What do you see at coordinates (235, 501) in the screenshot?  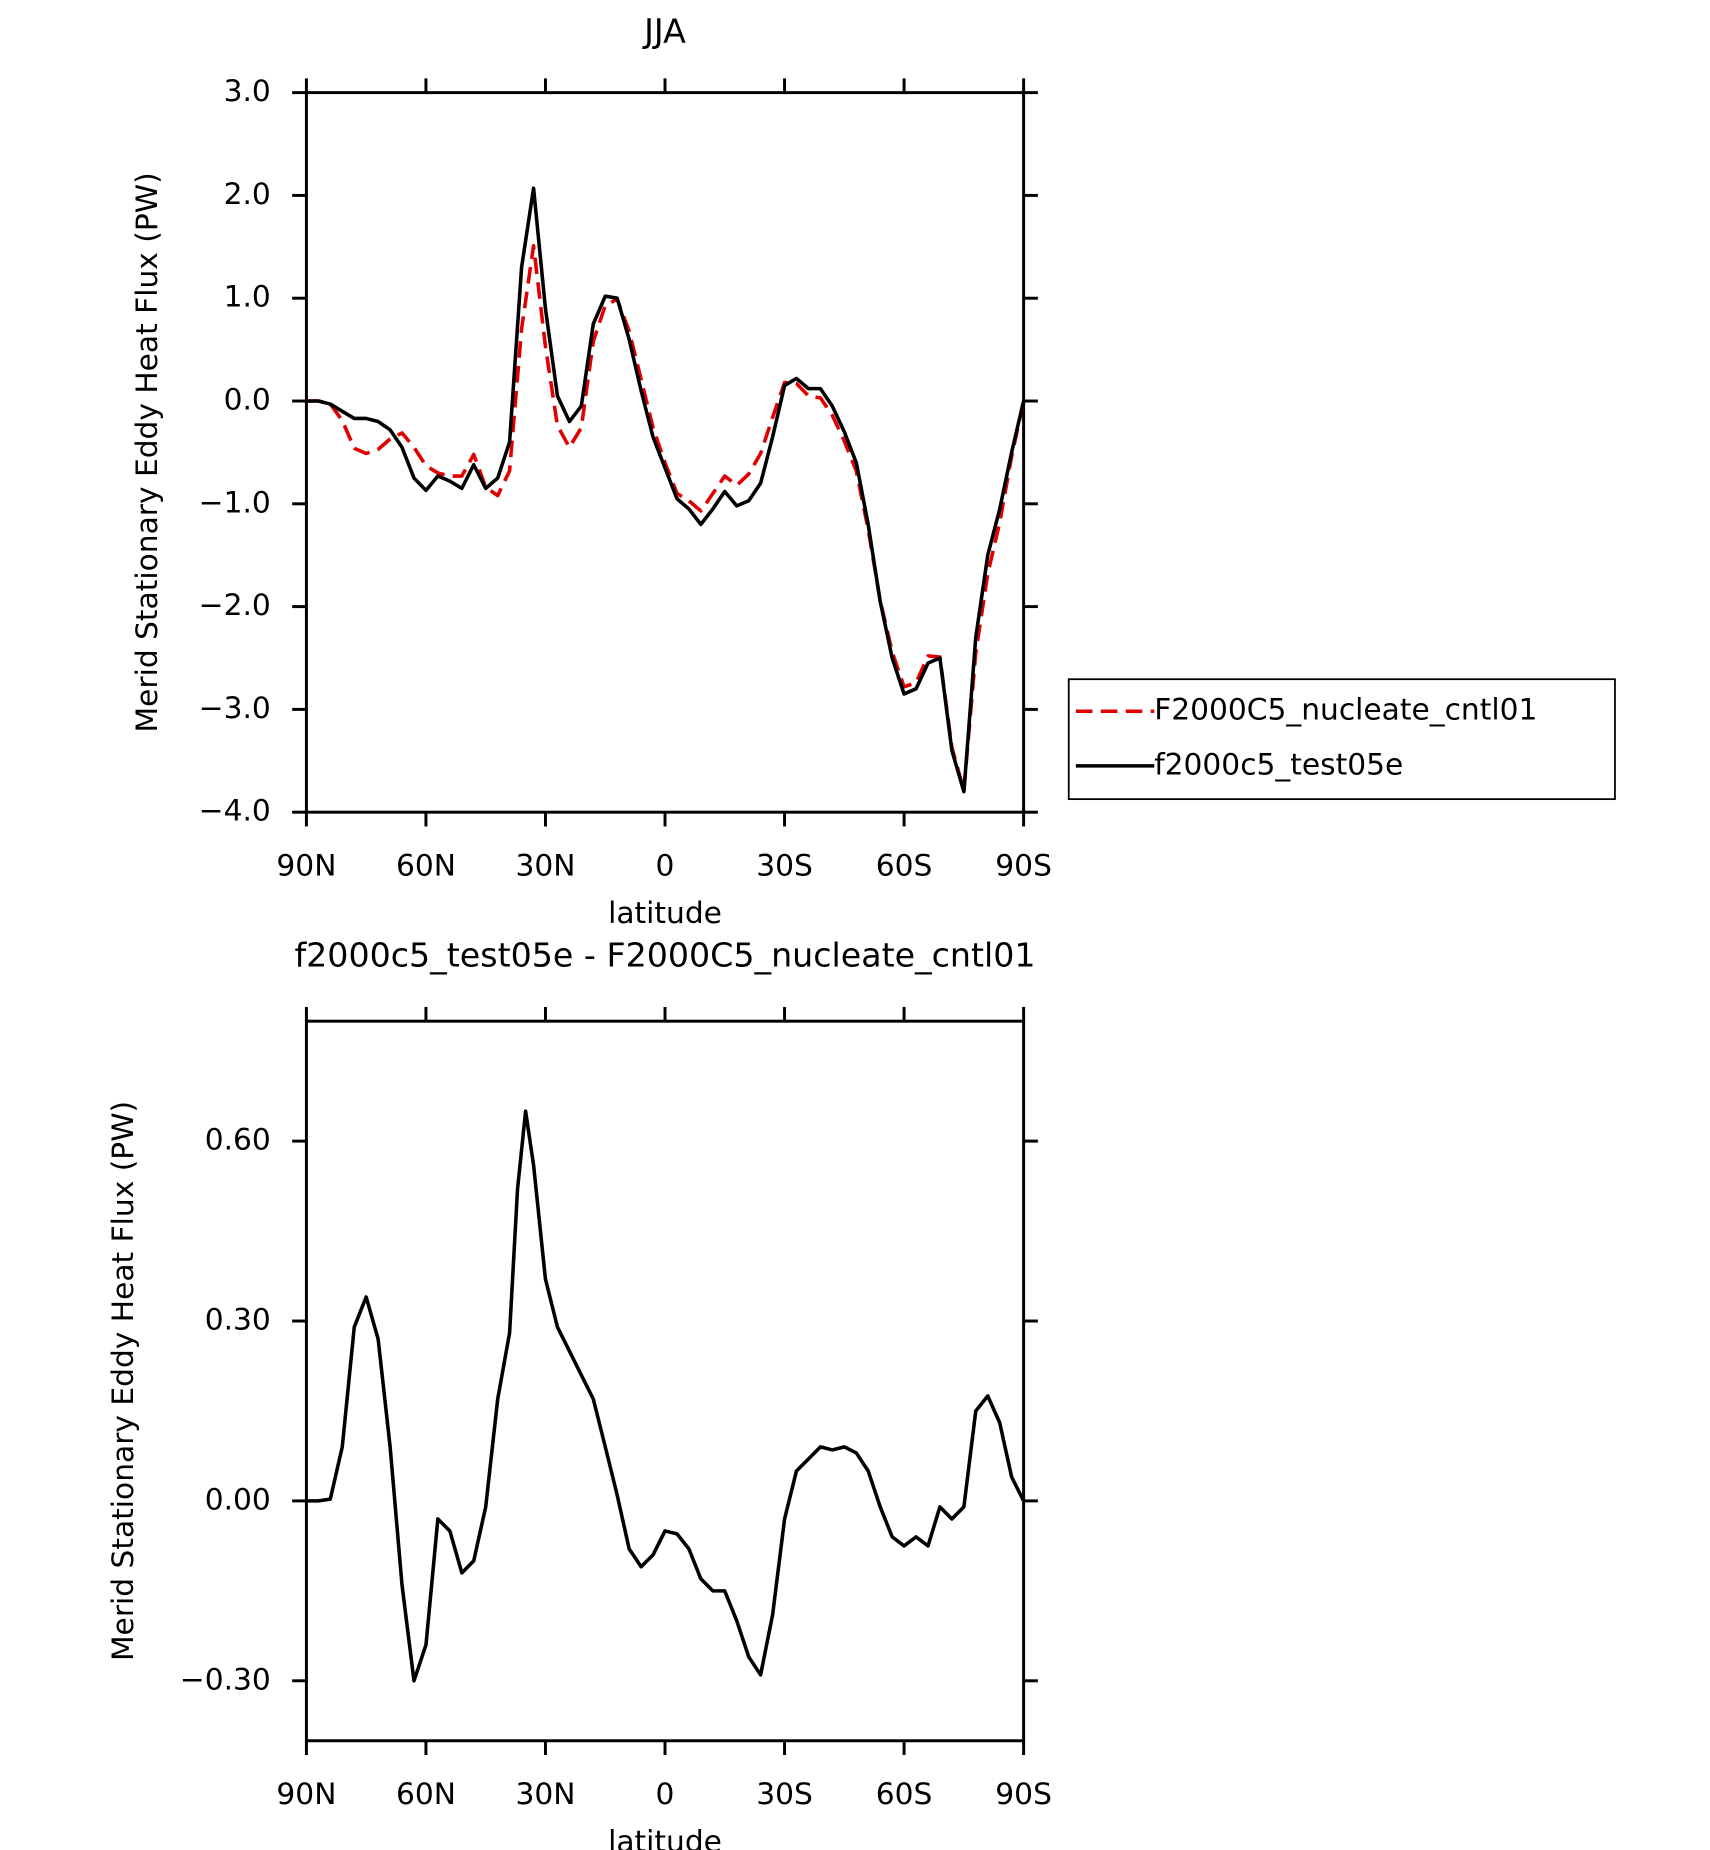 I see `y-tick-label: −1.0` at bounding box center [235, 501].